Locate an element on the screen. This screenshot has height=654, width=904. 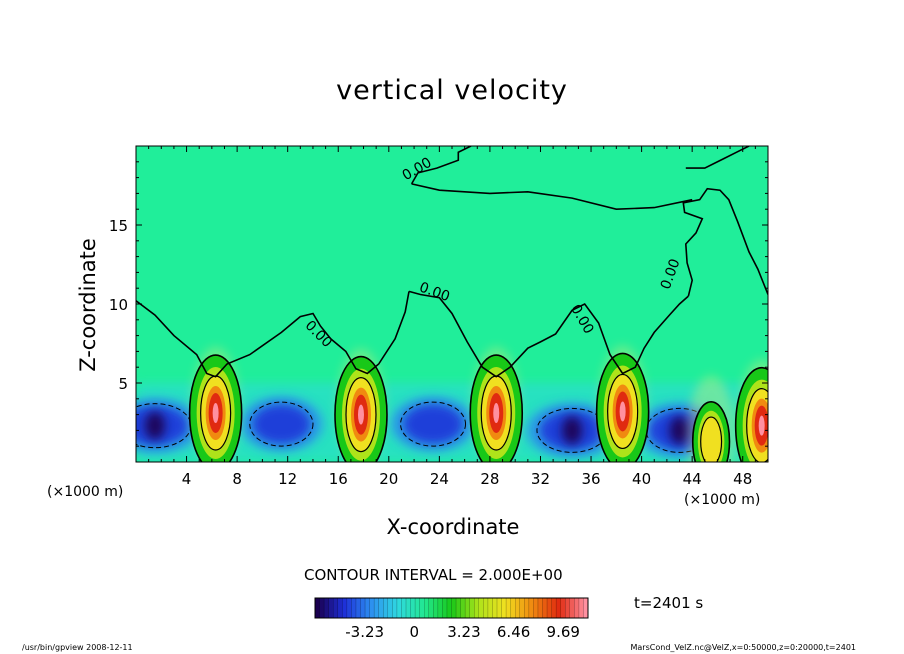
x-tick-label: 16 is located at coordinates (338, 479).